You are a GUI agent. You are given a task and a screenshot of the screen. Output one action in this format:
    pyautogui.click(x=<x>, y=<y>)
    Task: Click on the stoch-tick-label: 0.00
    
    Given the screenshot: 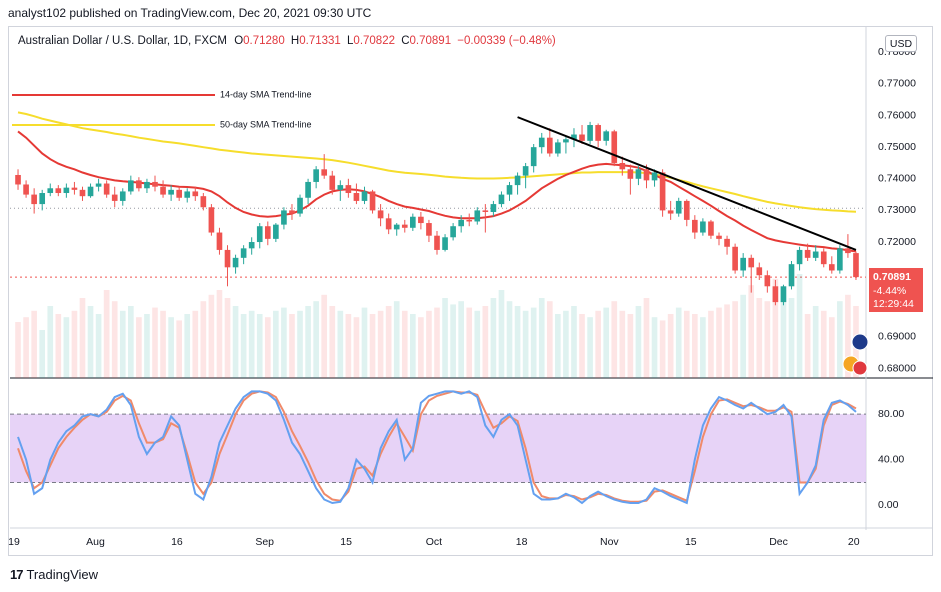 What is the action you would take?
    pyautogui.click(x=888, y=505)
    